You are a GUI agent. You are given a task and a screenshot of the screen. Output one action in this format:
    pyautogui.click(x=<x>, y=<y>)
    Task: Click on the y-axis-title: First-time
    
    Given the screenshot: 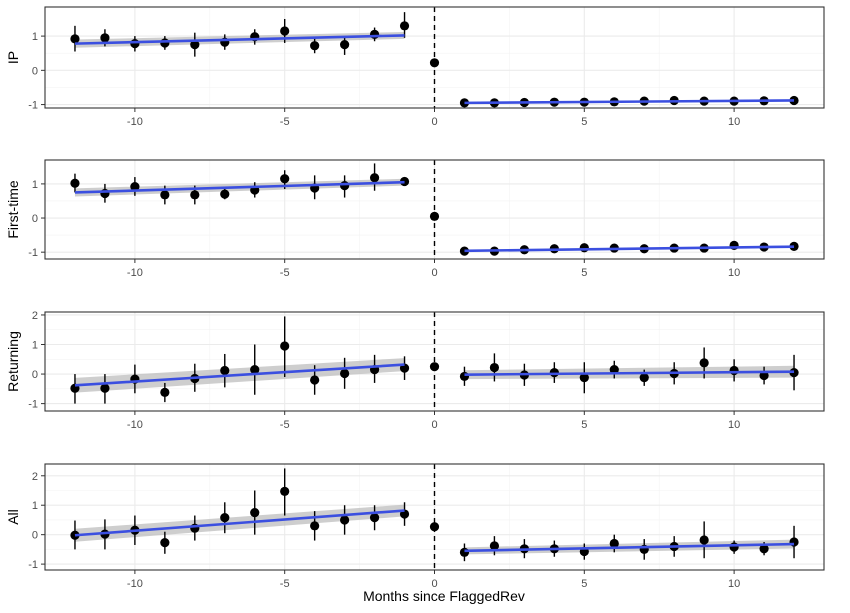 What is the action you would take?
    pyautogui.click(x=13, y=209)
    